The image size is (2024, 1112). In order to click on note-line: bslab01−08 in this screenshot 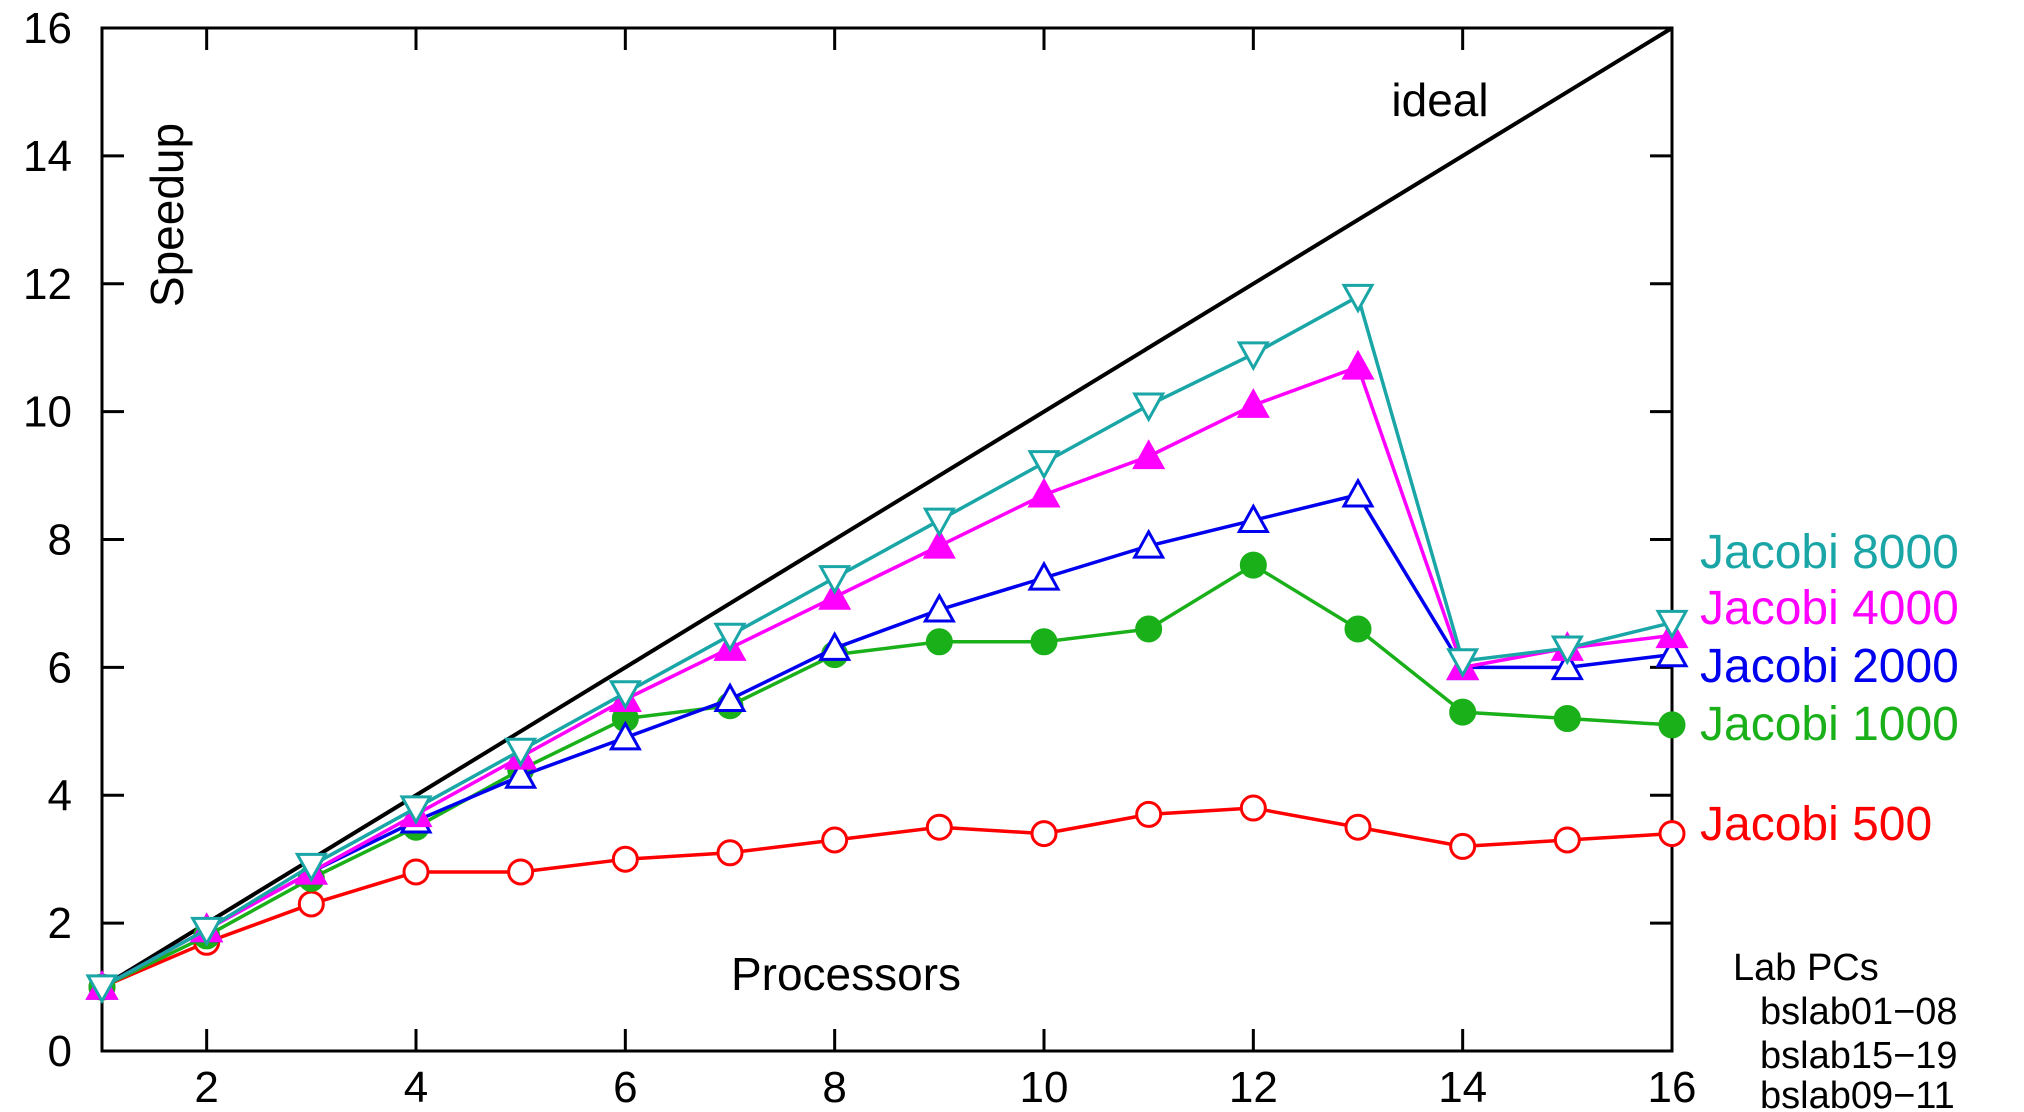, I will do `click(1859, 1012)`.